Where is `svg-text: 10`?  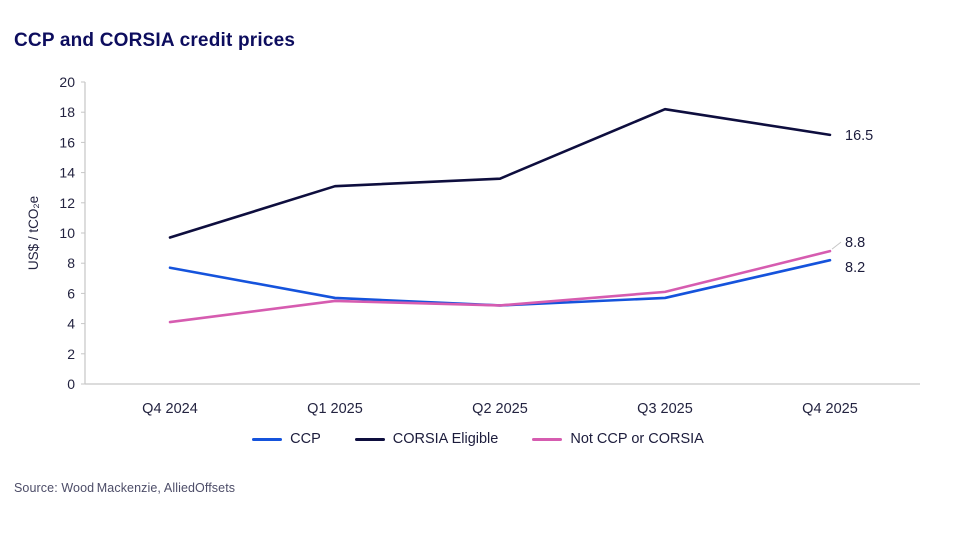 svg-text: 10 is located at coordinates (67, 233).